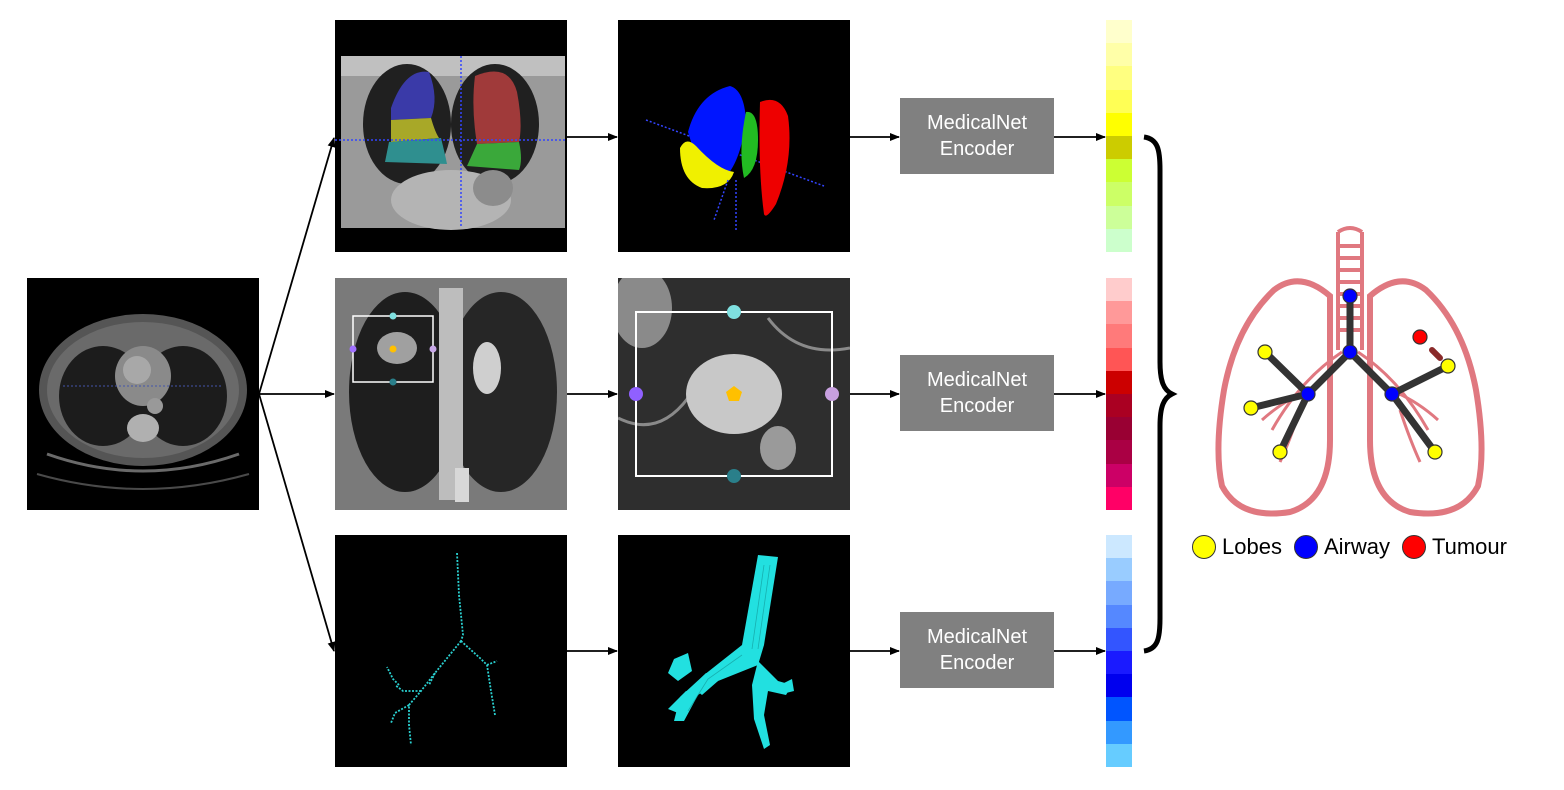 The image size is (1564, 790). Describe the element at coordinates (297, 266) in the screenshot. I see `arrow-input-to-lobes` at that location.